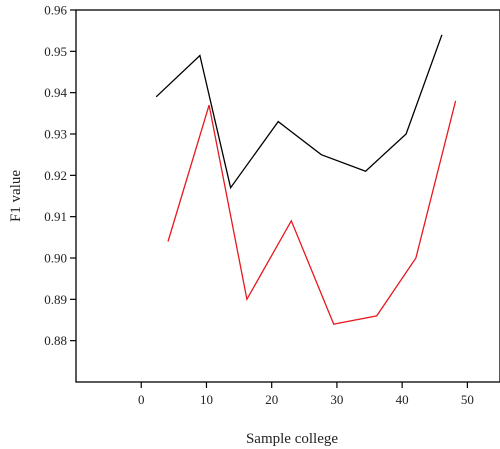 This screenshot has width=500, height=449. I want to click on x-tick-label: 10, so click(206, 399).